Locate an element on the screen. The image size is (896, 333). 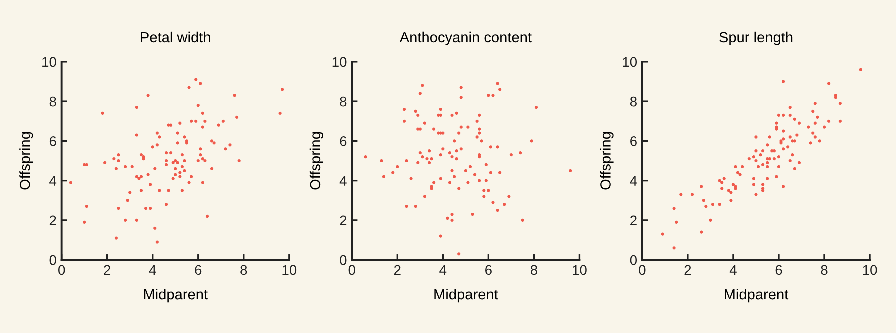
chart-title: Spur length is located at coordinates (756, 39).